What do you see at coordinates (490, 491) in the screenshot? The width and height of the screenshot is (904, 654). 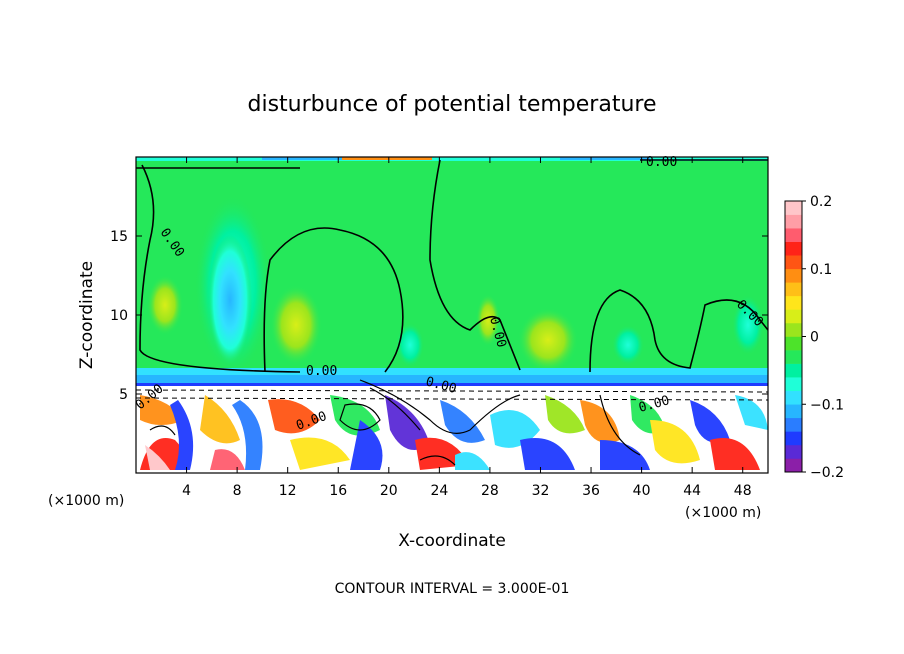 I see `x-tick-label: 28` at bounding box center [490, 491].